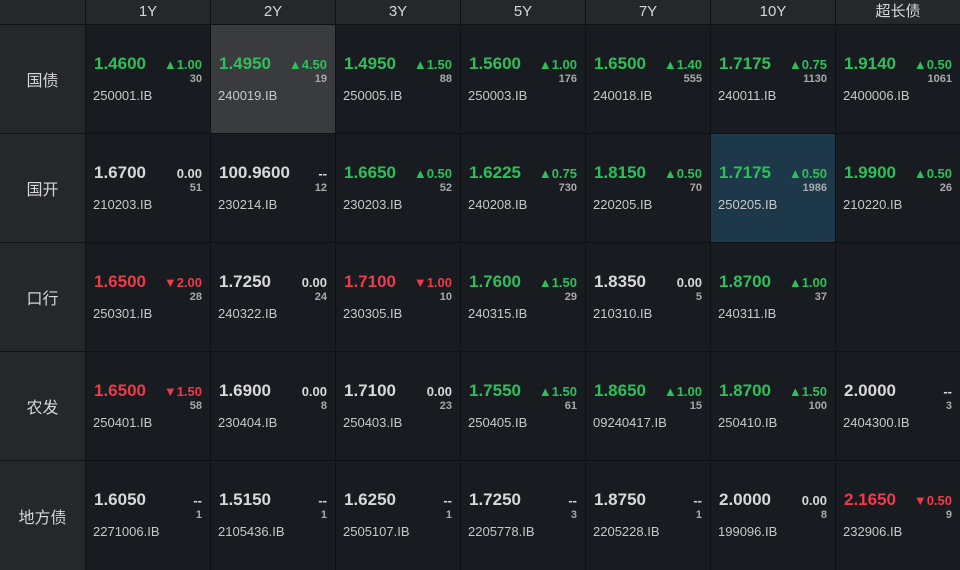 This screenshot has height=570, width=960. Describe the element at coordinates (147, 296) in the screenshot. I see `quote-cell: 1.6500 ▼2.00 28 250301.IB` at that location.